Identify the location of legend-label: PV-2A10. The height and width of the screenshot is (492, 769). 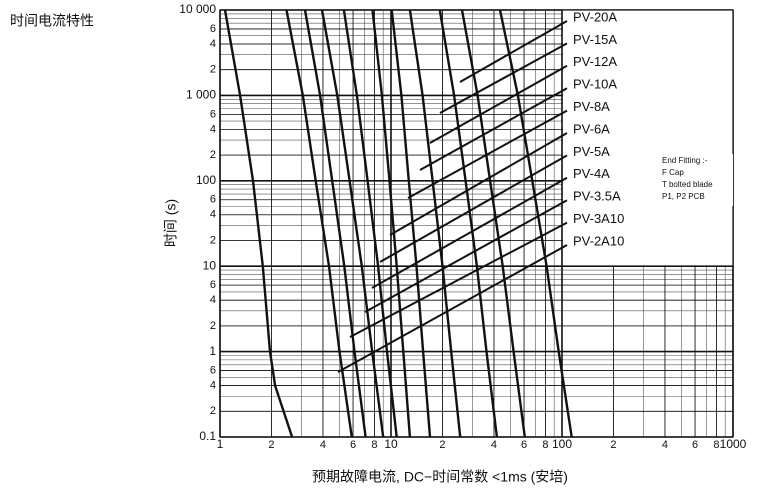
(598, 240).